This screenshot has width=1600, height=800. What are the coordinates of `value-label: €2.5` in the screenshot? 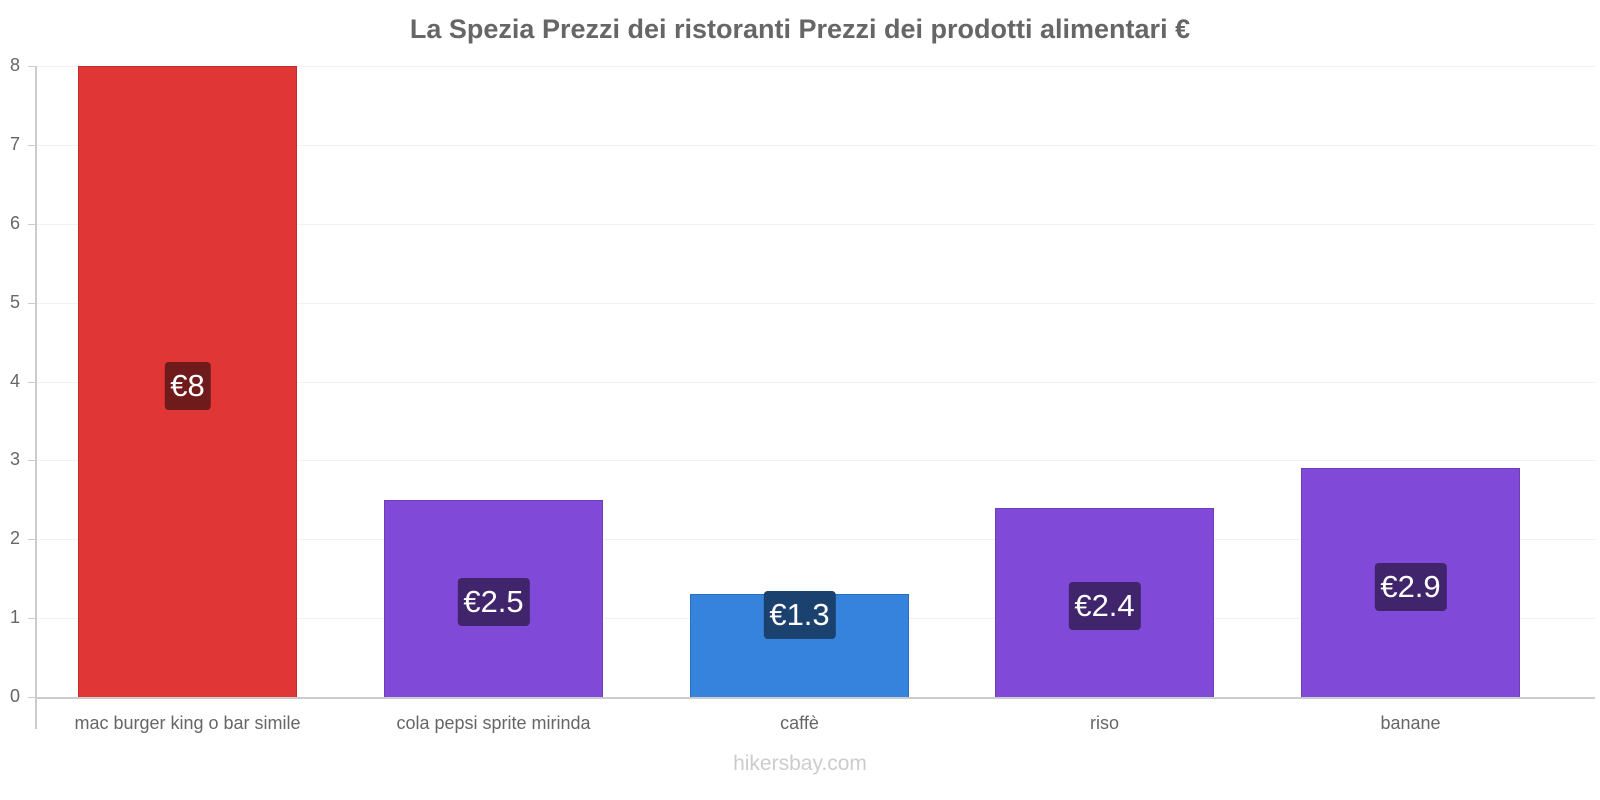 It's located at (493, 602).